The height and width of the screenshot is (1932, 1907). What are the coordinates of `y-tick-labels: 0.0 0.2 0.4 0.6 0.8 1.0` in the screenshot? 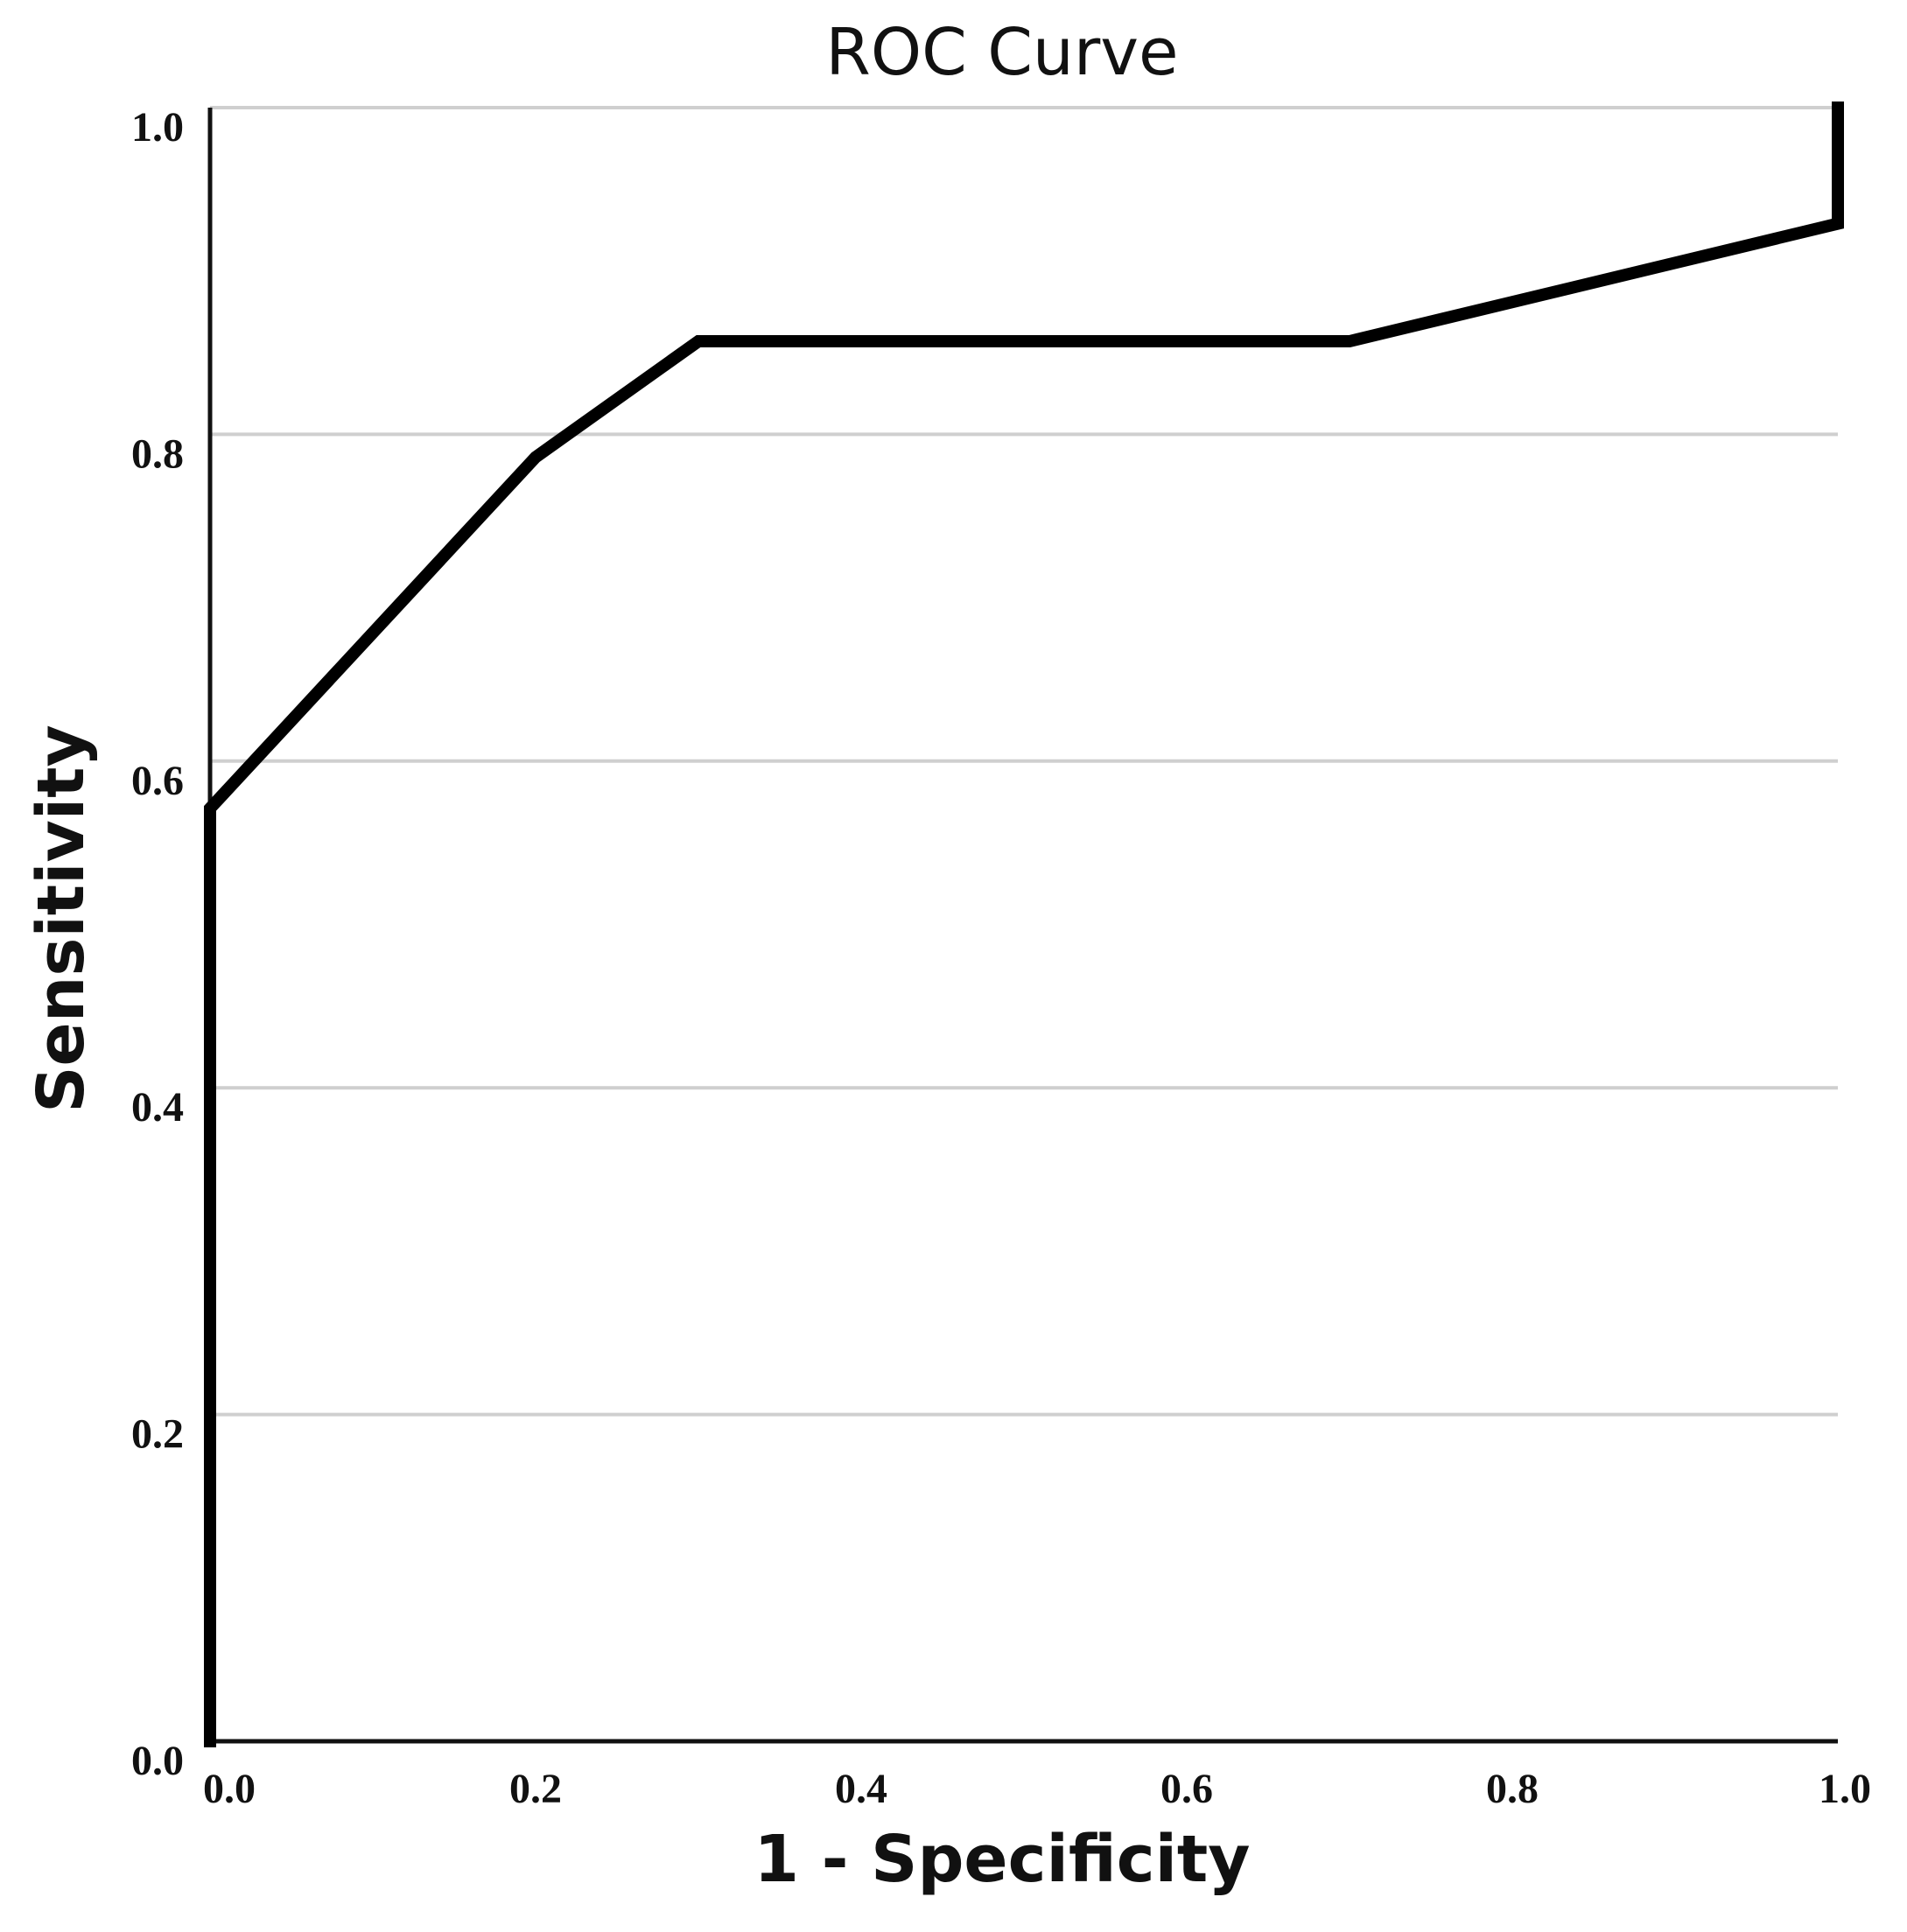 It's located at (157, 944).